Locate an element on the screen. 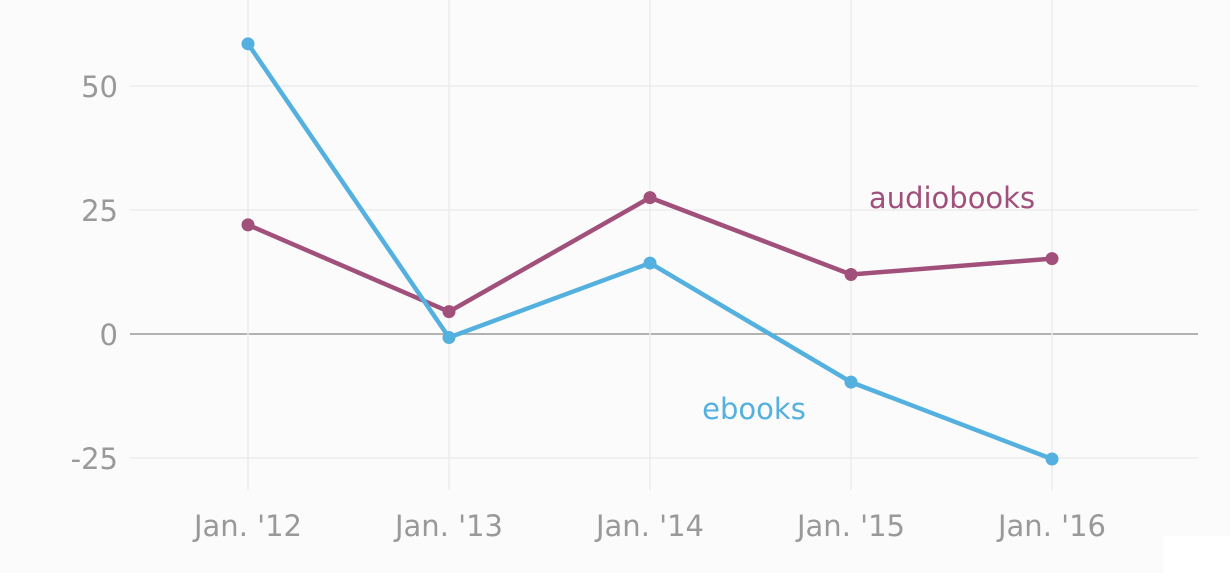  x-tick-label: Jan. '12 is located at coordinates (247, 526).